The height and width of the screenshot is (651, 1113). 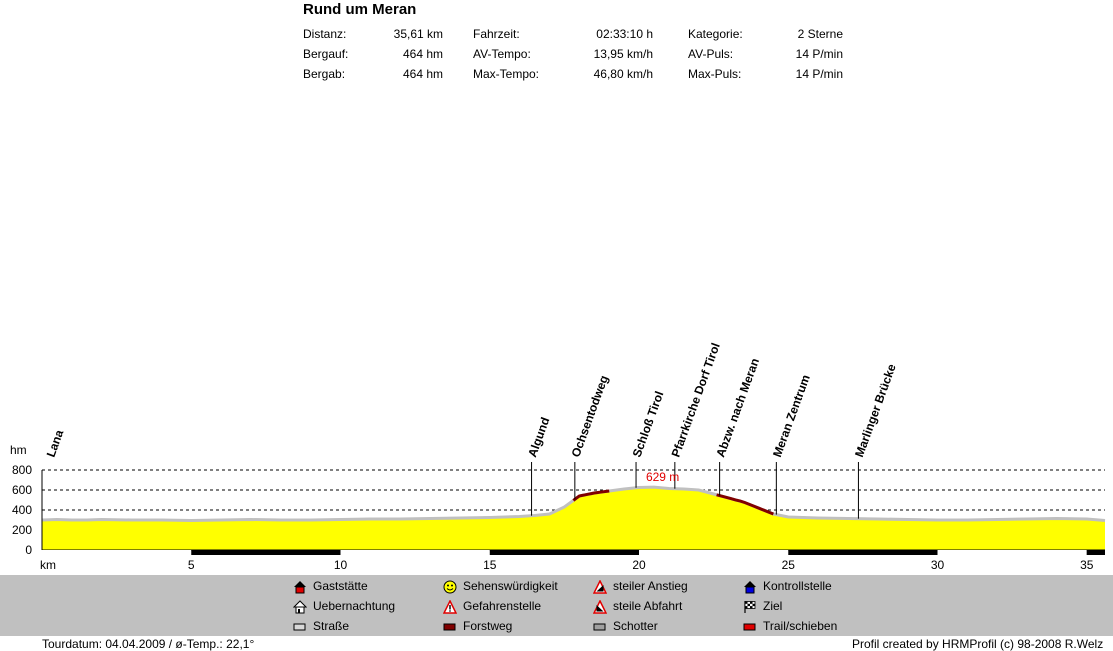 I want to click on elevation-area, so click(x=573, y=518).